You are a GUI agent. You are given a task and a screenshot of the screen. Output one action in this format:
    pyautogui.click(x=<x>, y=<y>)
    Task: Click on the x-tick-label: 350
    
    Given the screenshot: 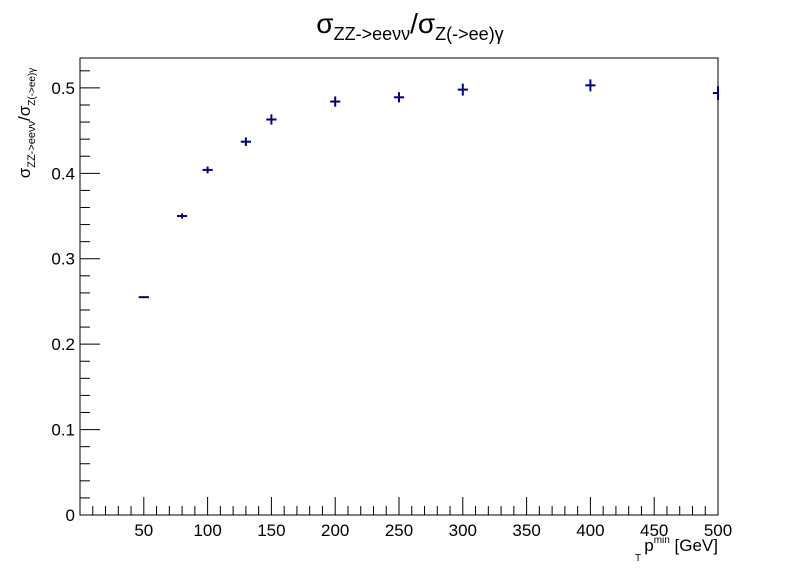 What is the action you would take?
    pyautogui.click(x=526, y=530)
    